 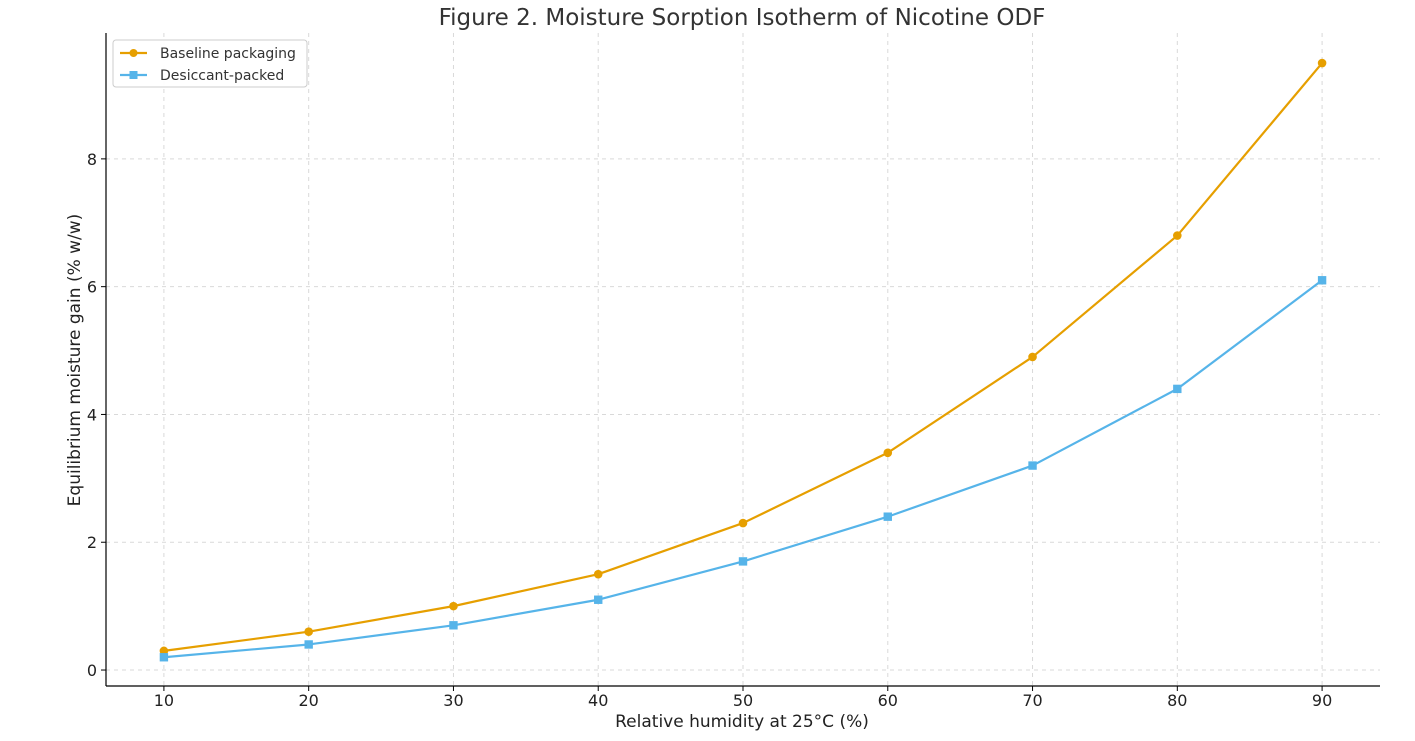 I want to click on legend-label-1: Desiccant-packed, so click(x=222, y=76).